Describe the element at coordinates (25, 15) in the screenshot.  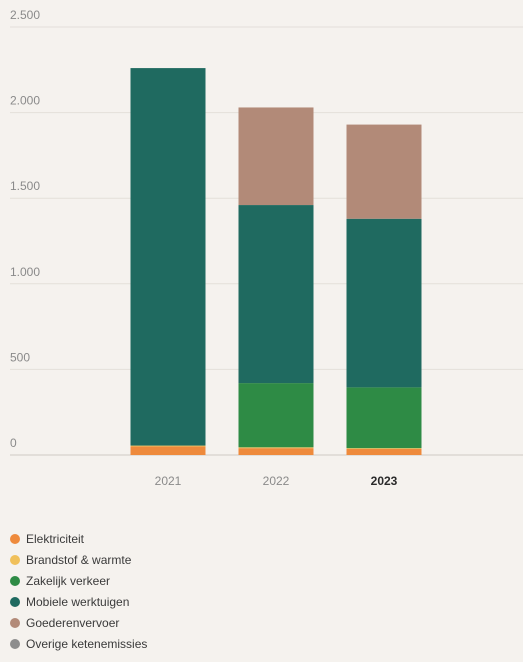
I see `y-tick-label-2500: 2.500` at that location.